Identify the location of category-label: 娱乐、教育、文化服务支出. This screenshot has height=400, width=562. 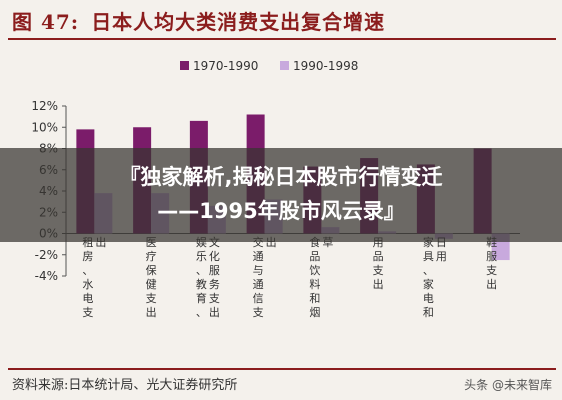
(208, 277).